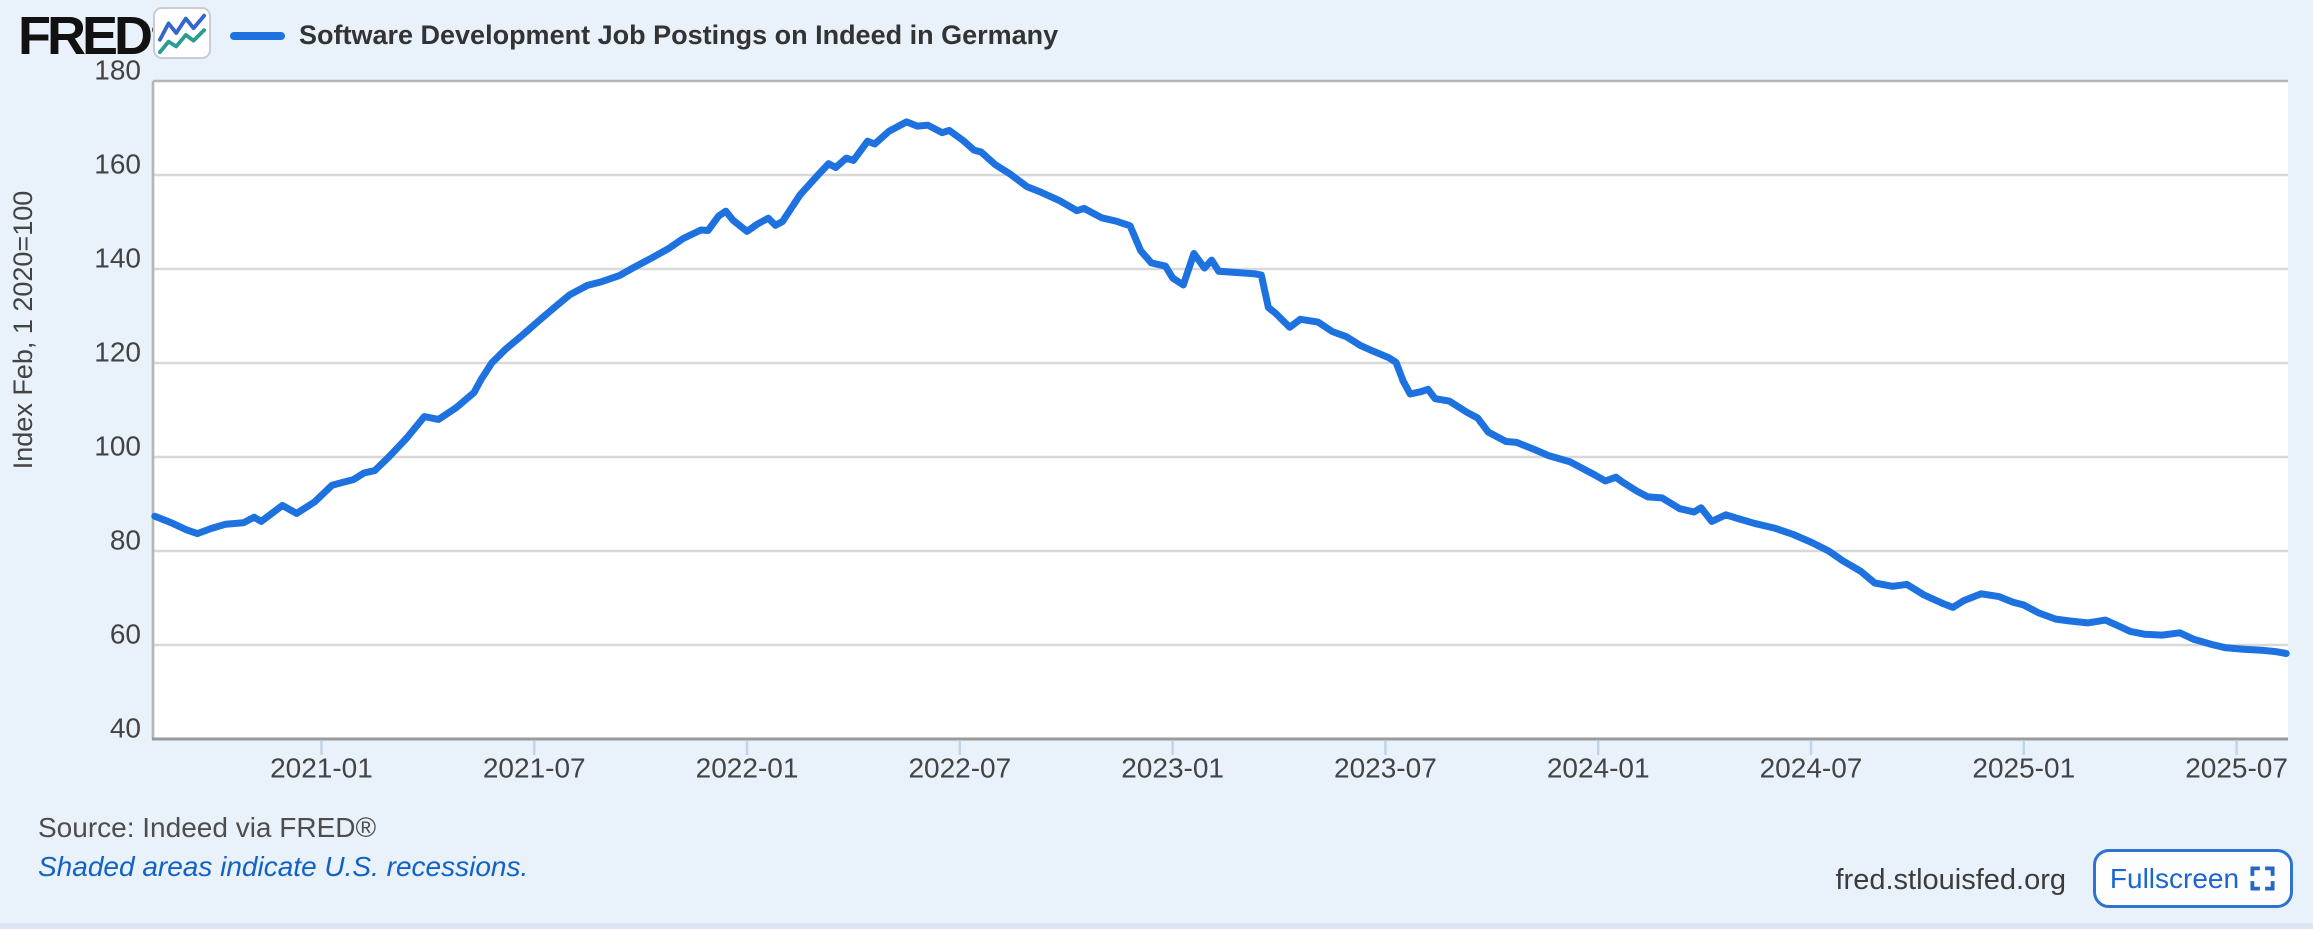  Describe the element at coordinates (1156, 926) in the screenshot. I see `bottom-edge-strip` at that location.